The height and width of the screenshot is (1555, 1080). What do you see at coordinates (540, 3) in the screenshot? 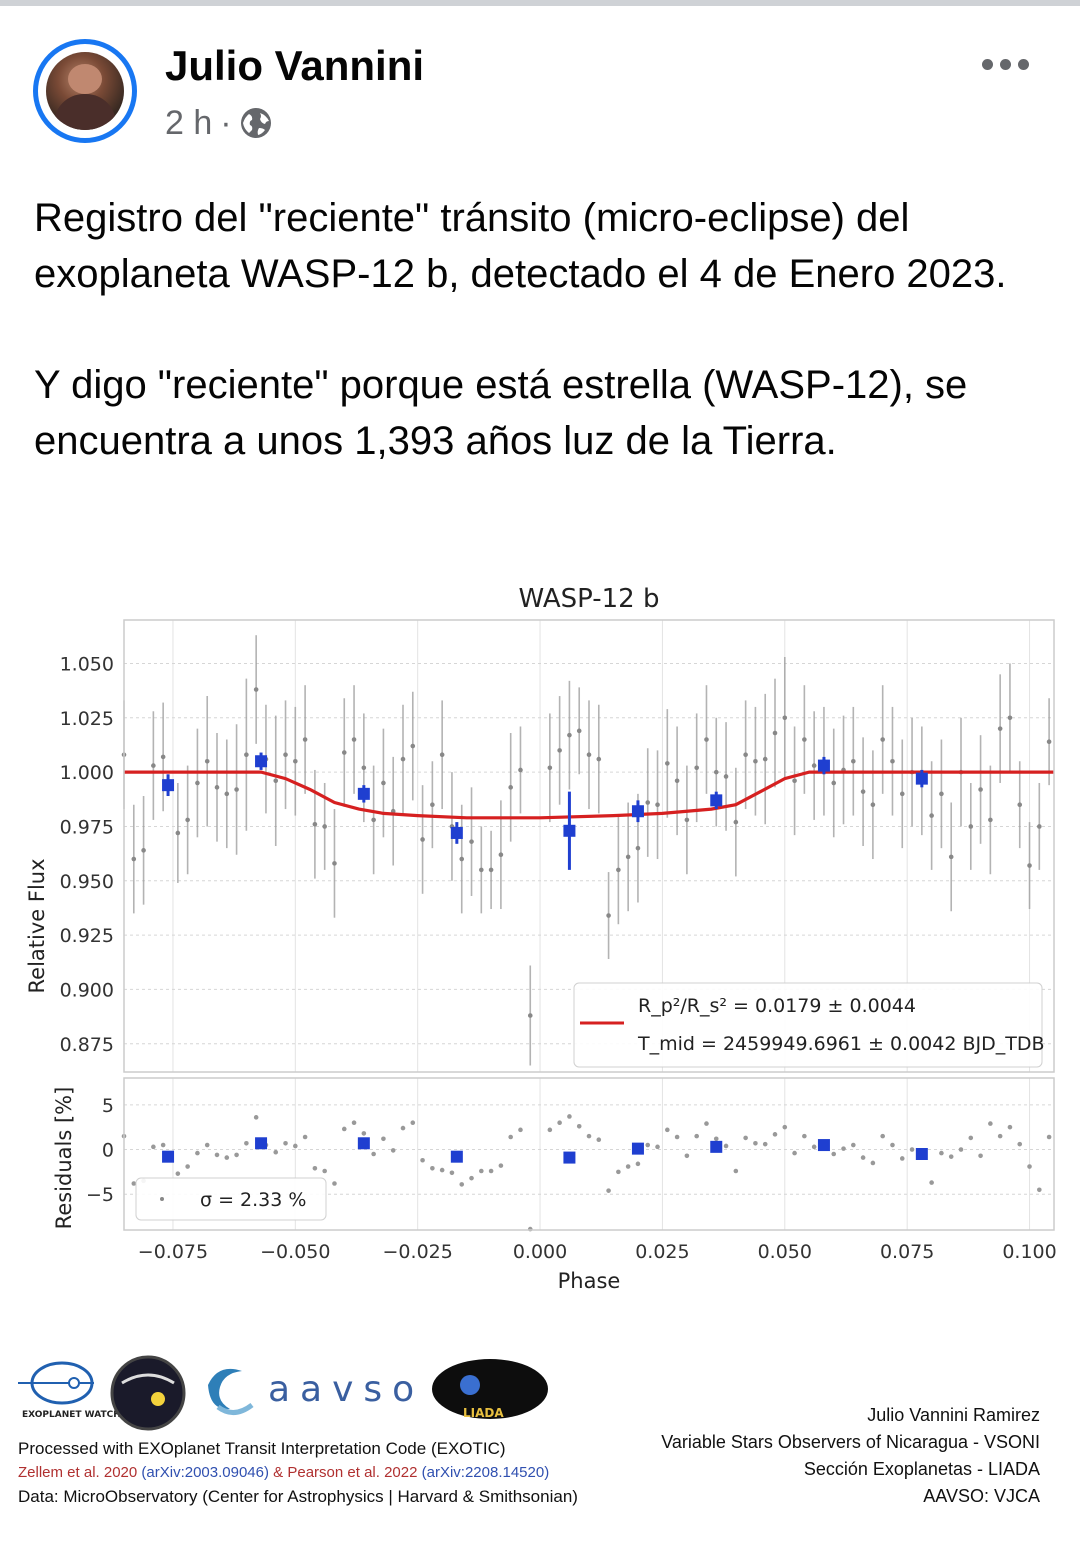
I see `top-divider` at bounding box center [540, 3].